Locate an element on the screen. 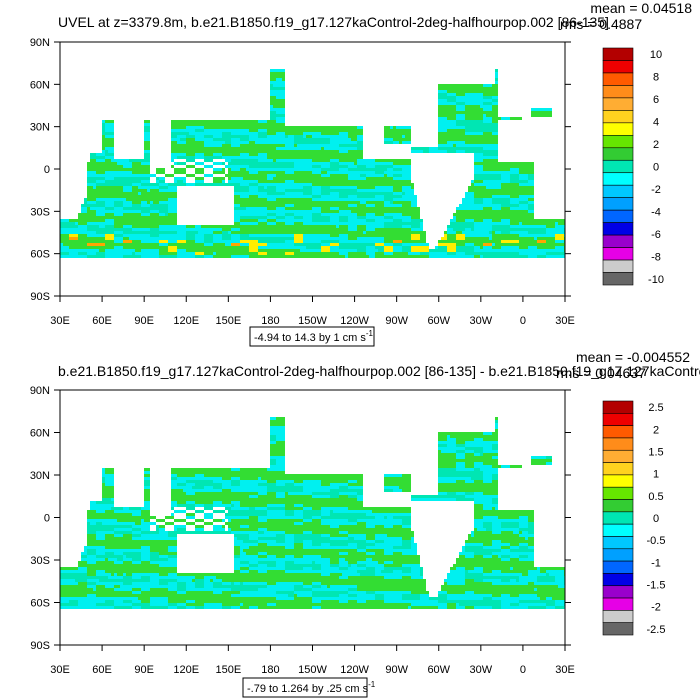 This screenshot has width=700, height=700. colorbar-label: -8 is located at coordinates (656, 257).